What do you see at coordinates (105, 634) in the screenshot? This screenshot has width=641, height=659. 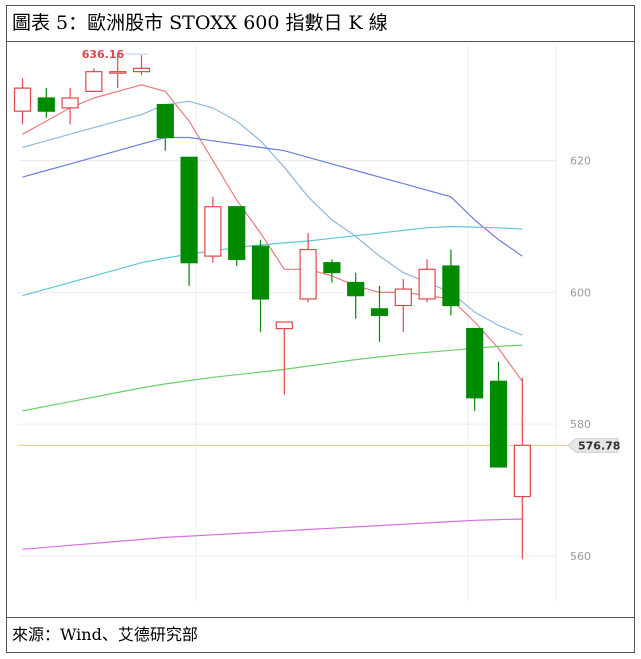 I see `source-note: 來源：Wind、艾德研究部` at bounding box center [105, 634].